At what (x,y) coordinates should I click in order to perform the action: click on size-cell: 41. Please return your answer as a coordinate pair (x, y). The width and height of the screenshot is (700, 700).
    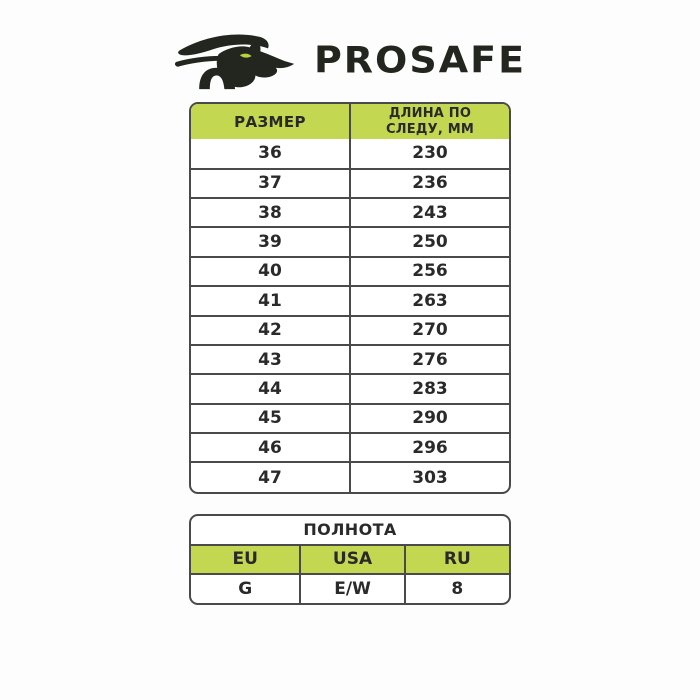
    Looking at the image, I should click on (271, 301).